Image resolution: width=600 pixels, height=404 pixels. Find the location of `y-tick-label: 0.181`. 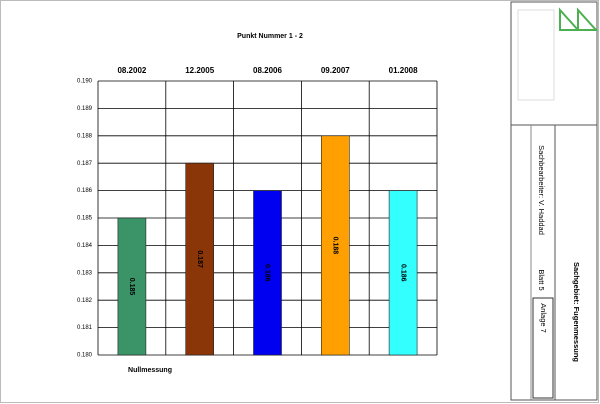

y-tick-label: 0.181 is located at coordinates (85, 328).